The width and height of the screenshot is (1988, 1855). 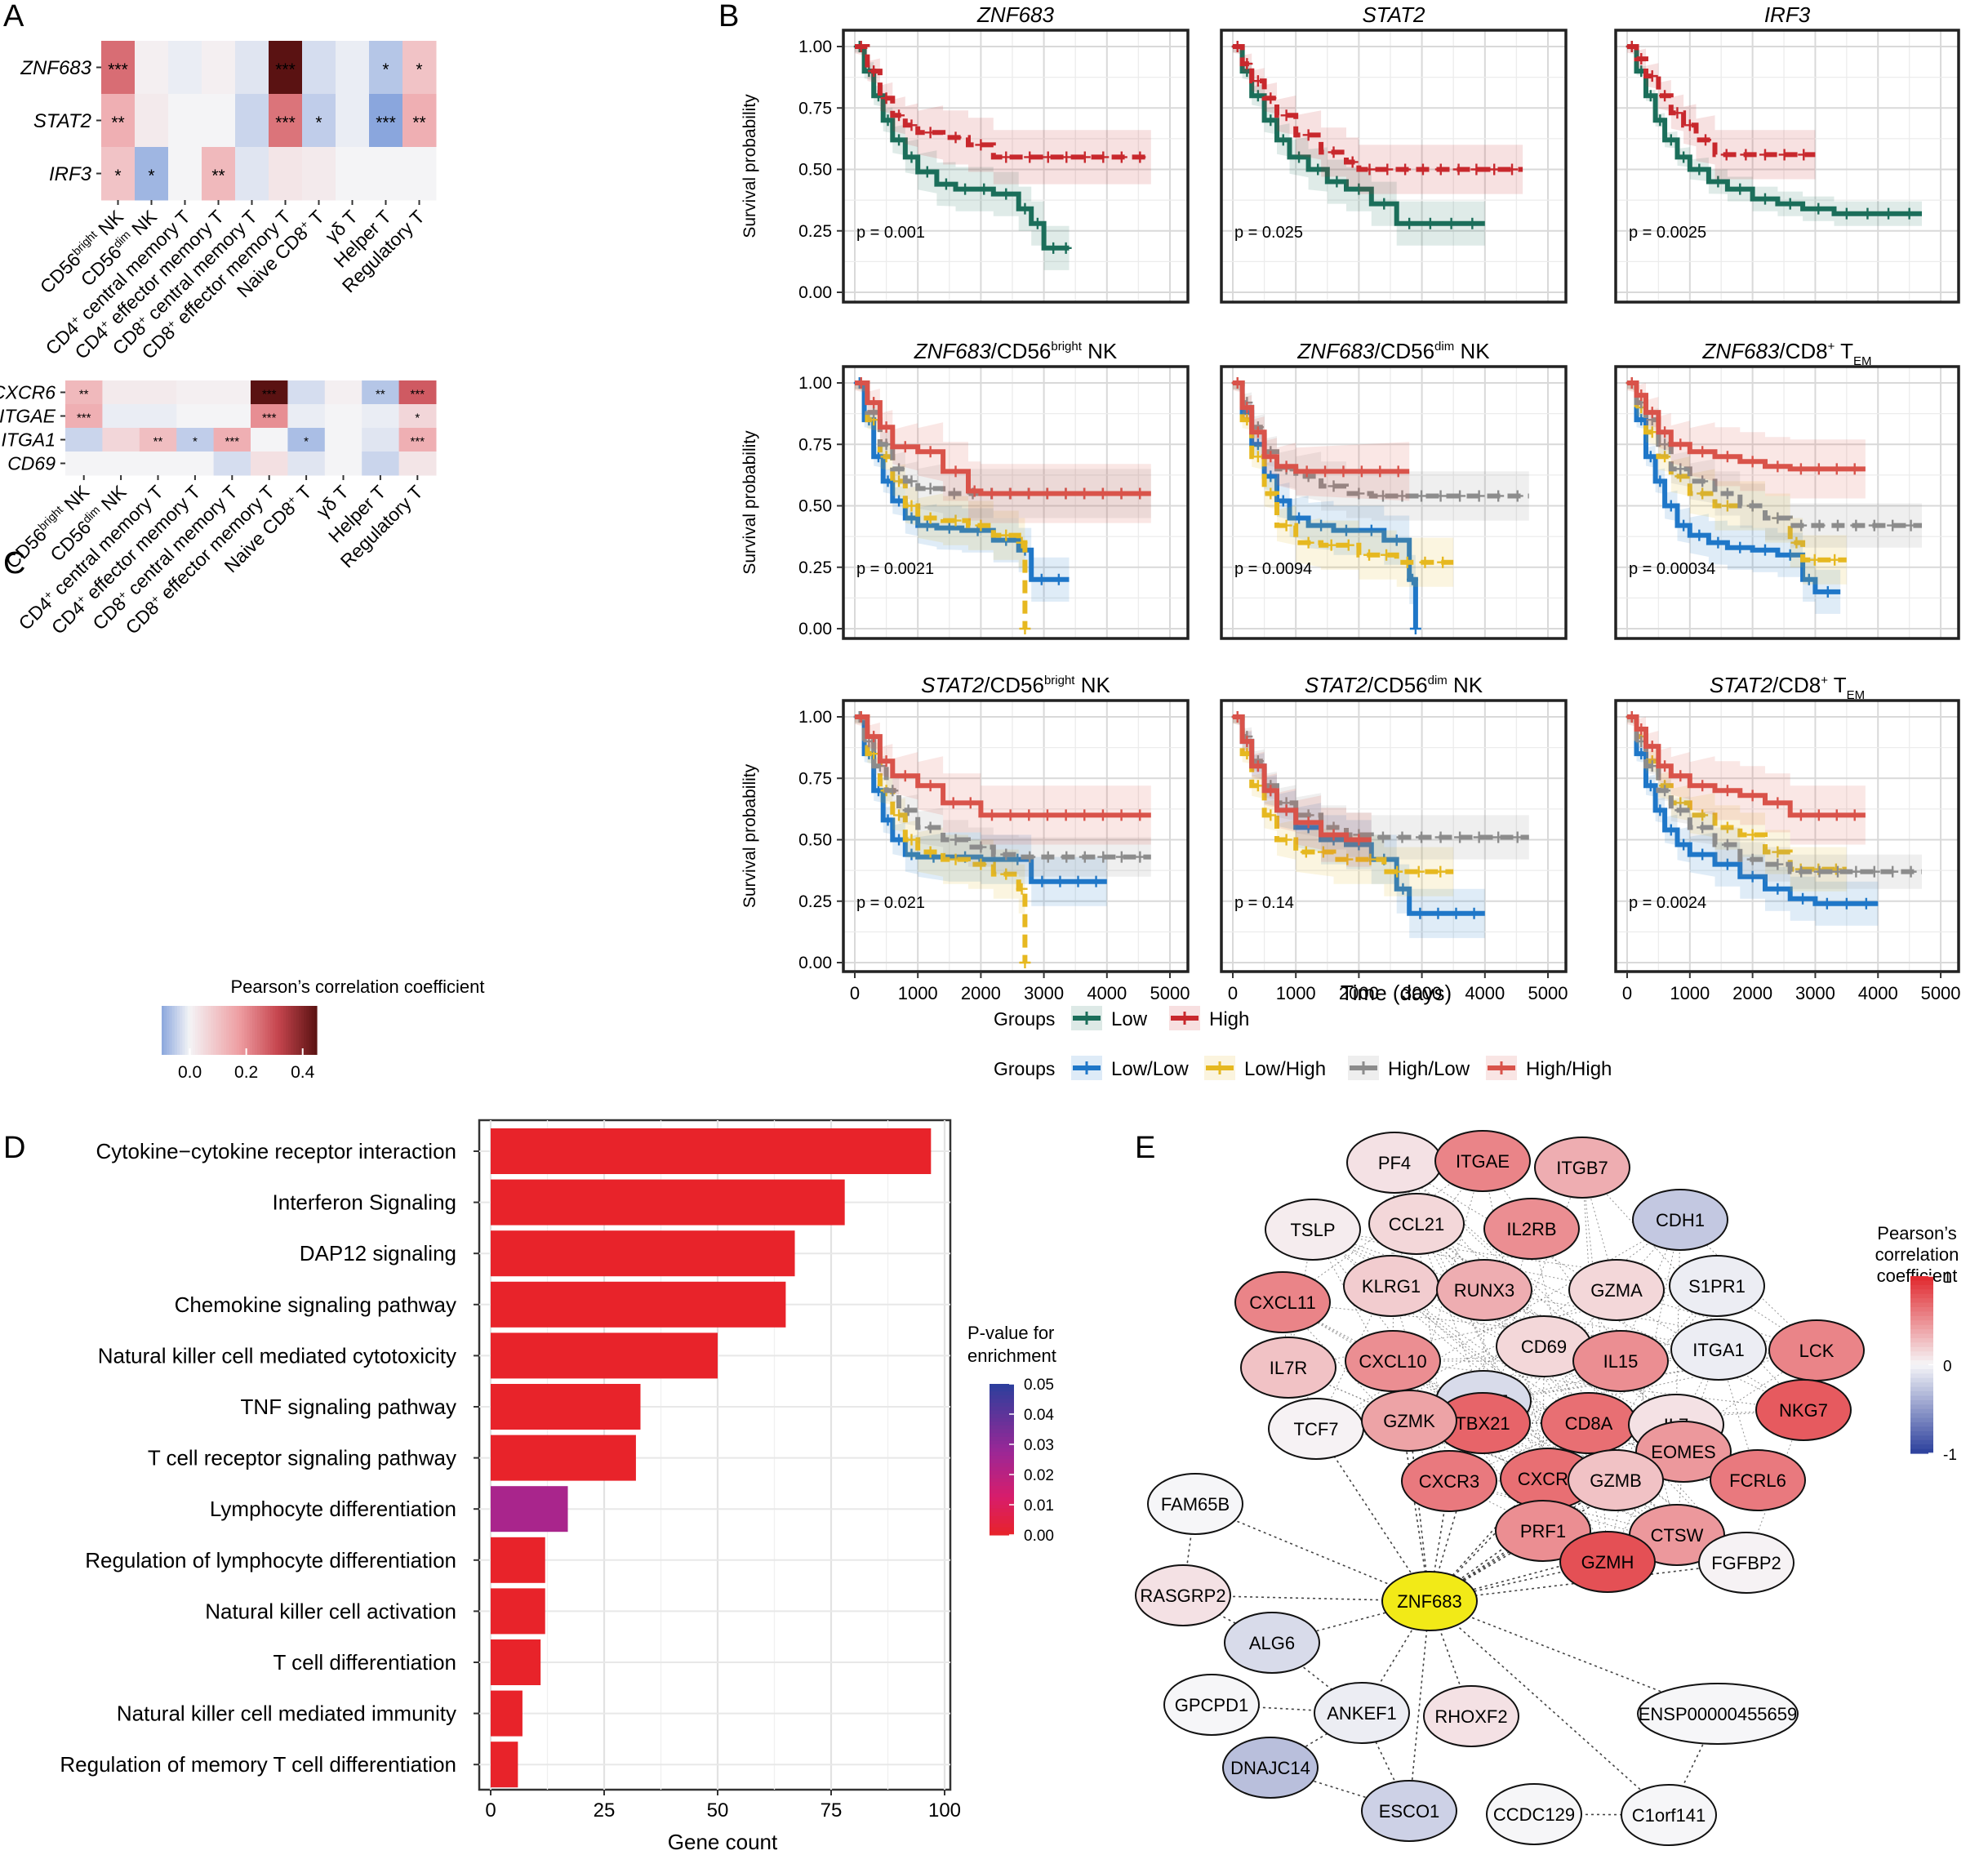 I want to click on heatmap-a-significance-stars: **, so click(x=218, y=176).